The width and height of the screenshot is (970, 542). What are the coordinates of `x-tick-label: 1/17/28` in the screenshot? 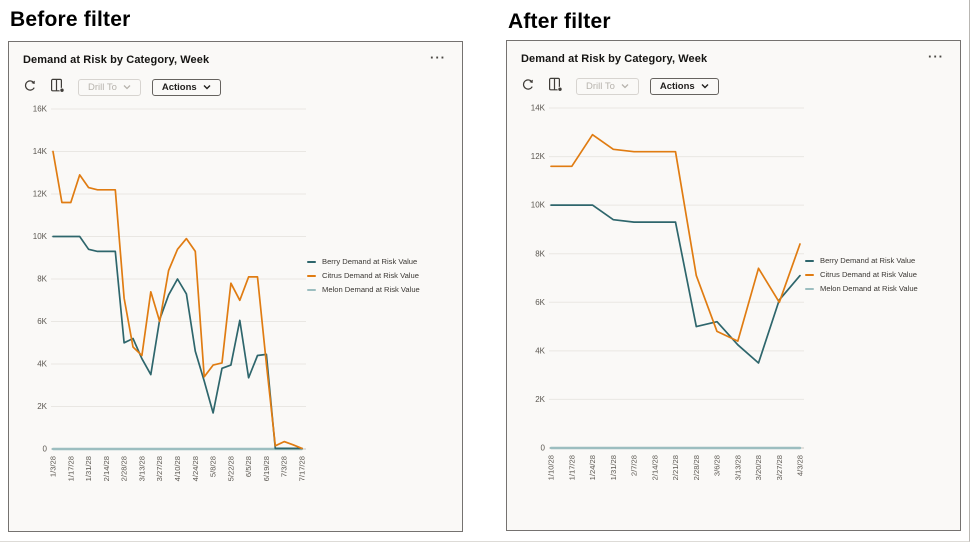 It's located at (70, 468).